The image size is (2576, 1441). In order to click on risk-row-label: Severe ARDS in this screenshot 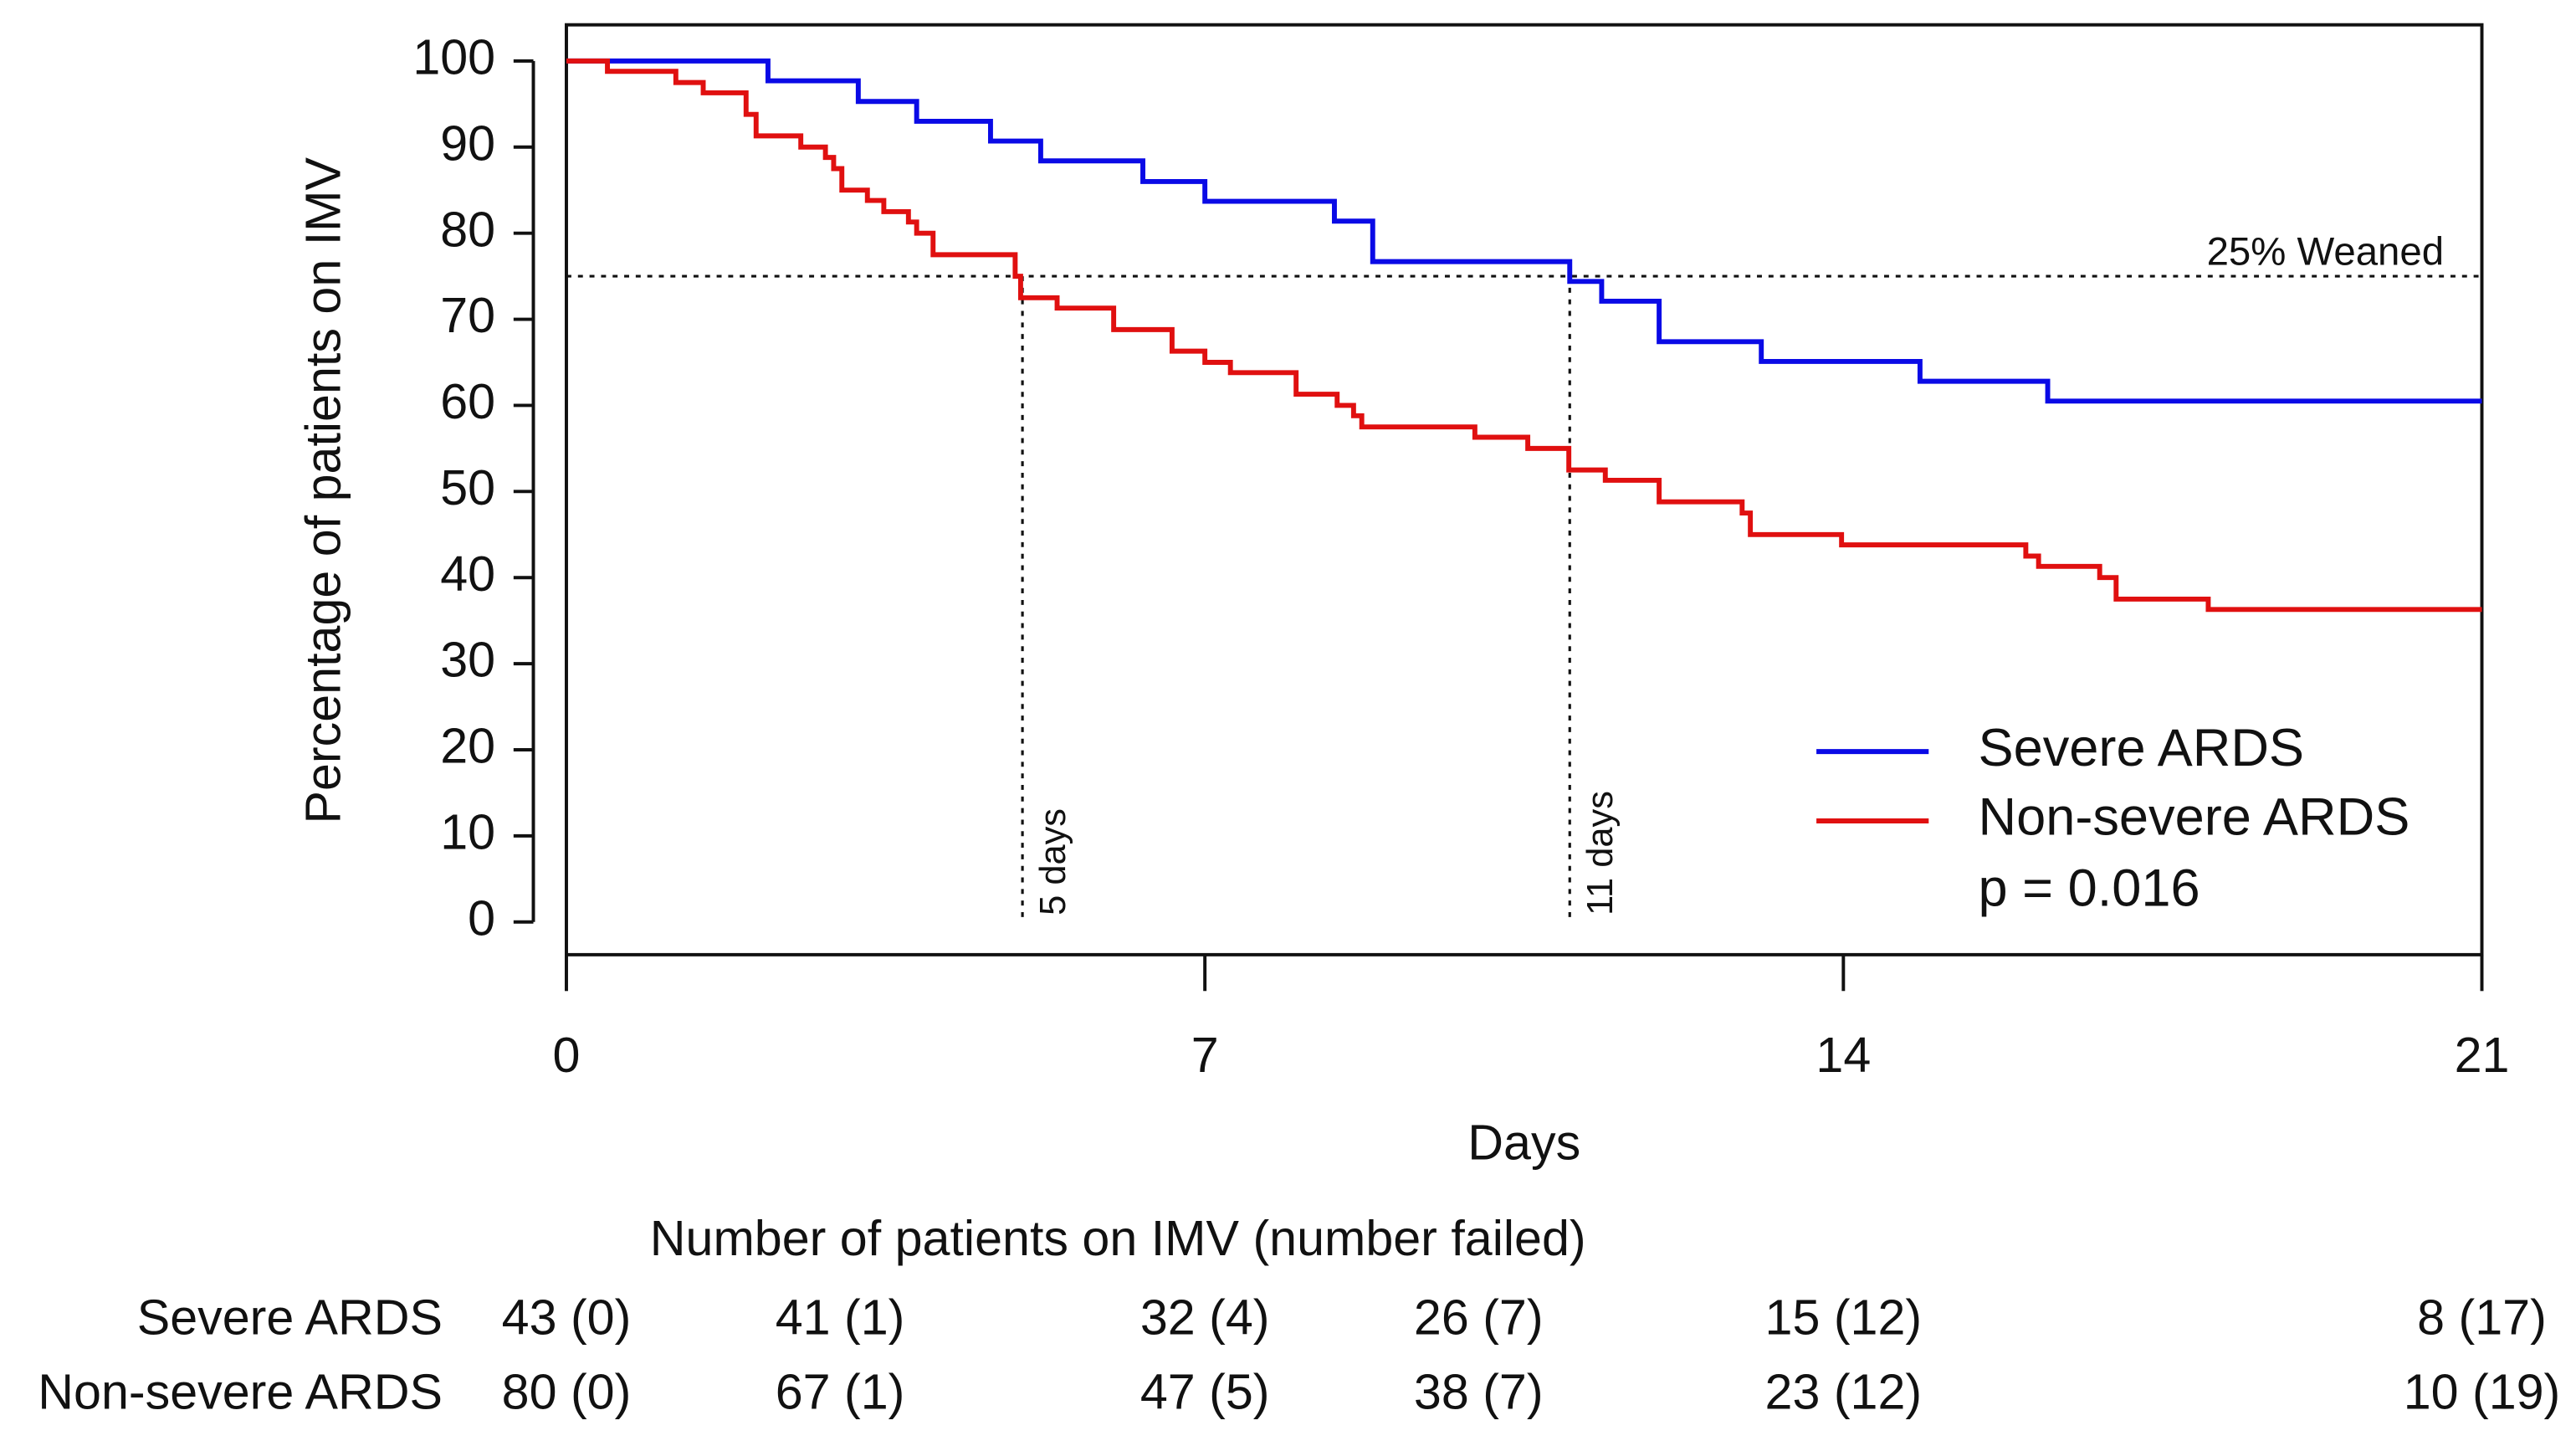, I will do `click(290, 1318)`.